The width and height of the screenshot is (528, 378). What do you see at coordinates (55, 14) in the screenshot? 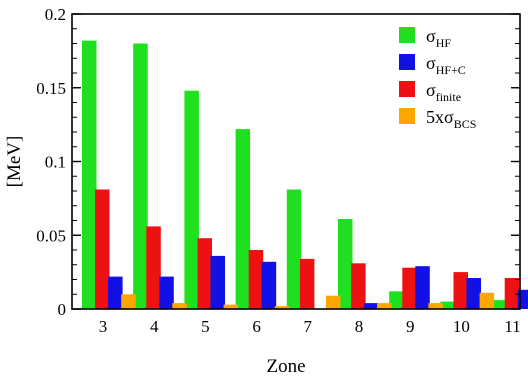
I see `y-tick-label: 0.2` at bounding box center [55, 14].